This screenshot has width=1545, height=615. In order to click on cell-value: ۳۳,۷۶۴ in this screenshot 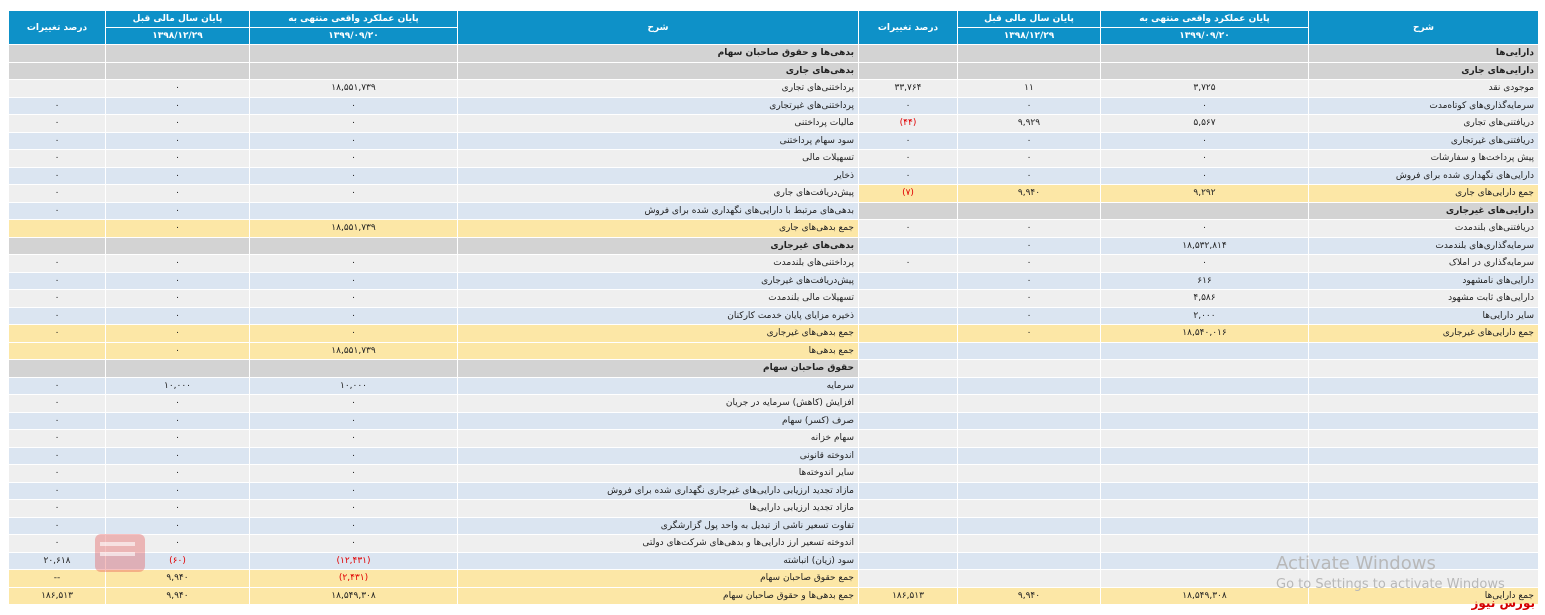, I will do `click(908, 88)`.